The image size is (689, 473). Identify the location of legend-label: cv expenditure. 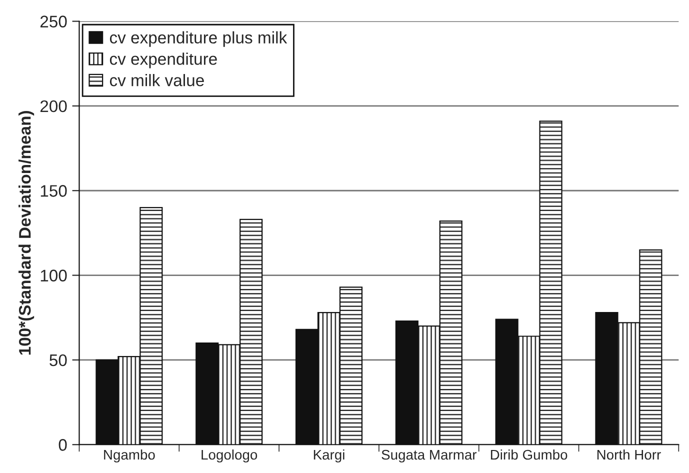
(163, 60).